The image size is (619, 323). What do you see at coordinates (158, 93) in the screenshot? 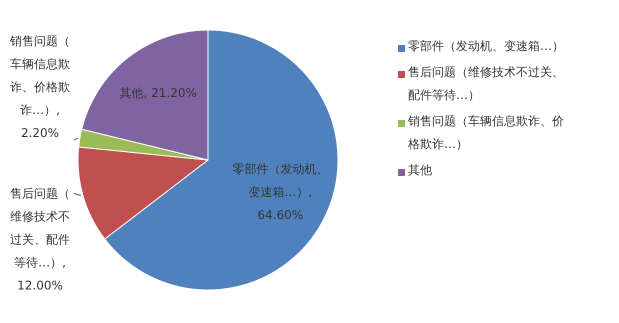
I see `data-label: 其他, 21.20%` at bounding box center [158, 93].